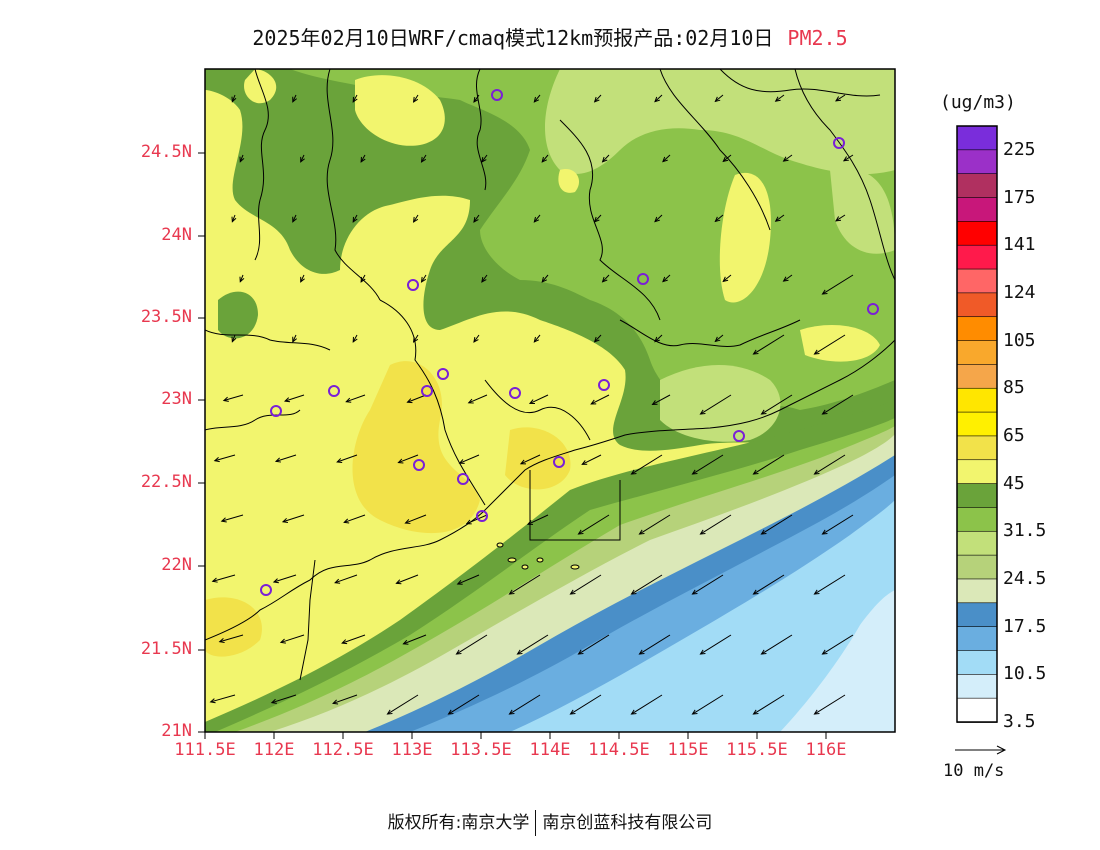 This screenshot has height=850, width=1100. Describe the element at coordinates (981, 750) in the screenshot. I see `wind-reference-arrow` at that location.